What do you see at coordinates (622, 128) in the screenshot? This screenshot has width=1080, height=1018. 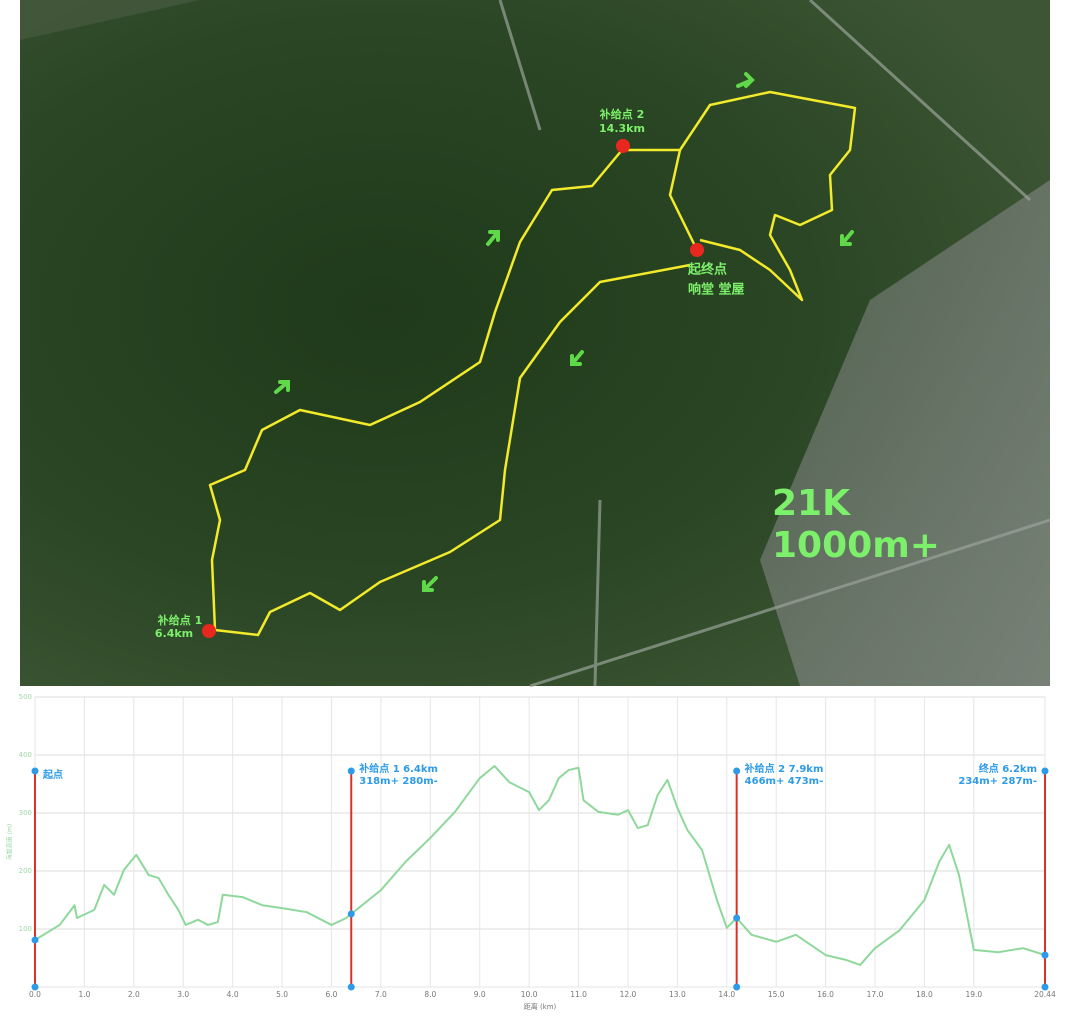 I see `map-label: 14.3km` at bounding box center [622, 128].